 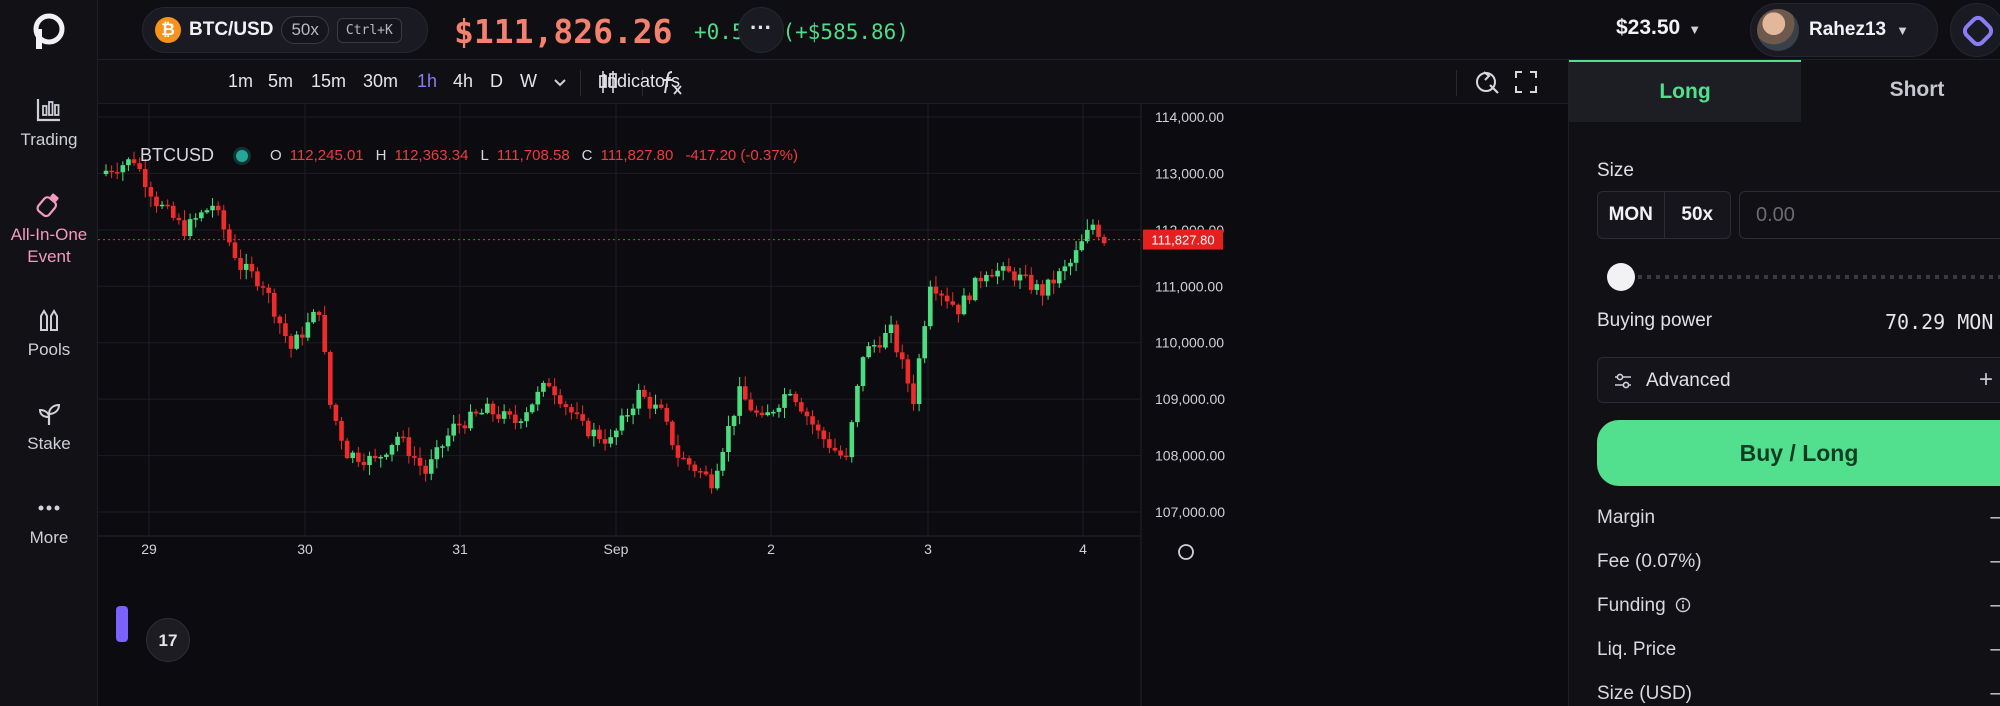 I want to click on last-price-label: 111,827.80, so click(x=1182, y=240).